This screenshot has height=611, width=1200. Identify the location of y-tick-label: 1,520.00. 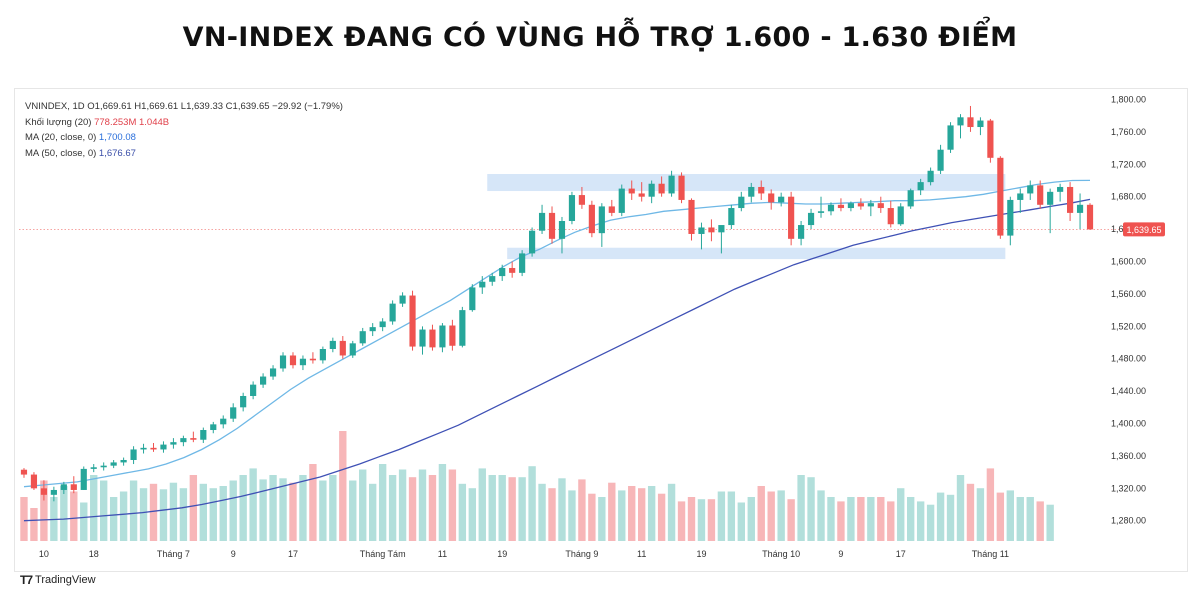
(1128, 326).